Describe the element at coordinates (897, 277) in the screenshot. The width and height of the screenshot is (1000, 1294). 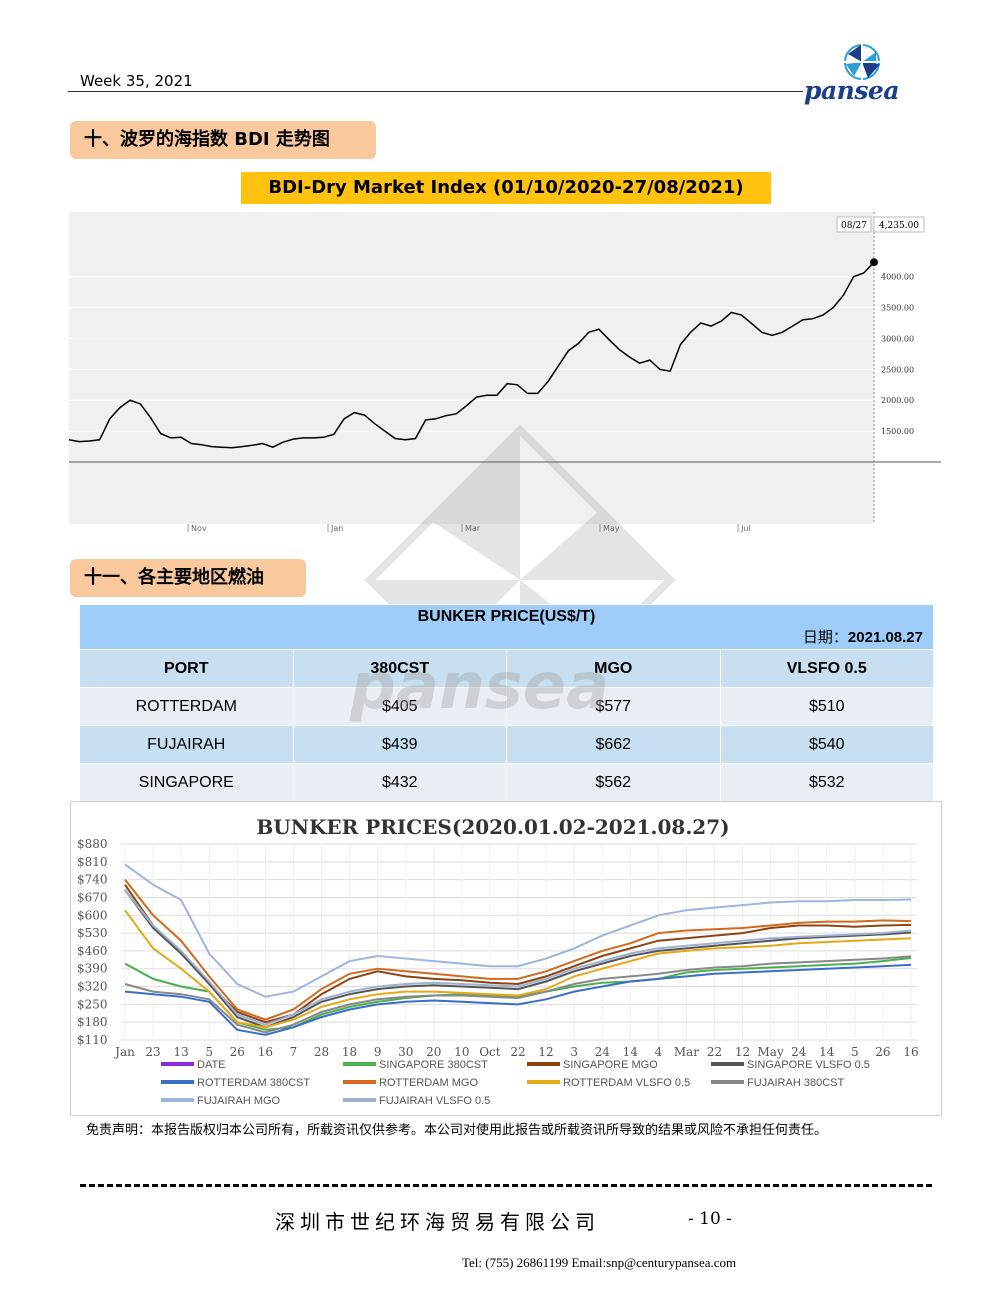
I see `bdi-y-tick-label: 4000.00` at that location.